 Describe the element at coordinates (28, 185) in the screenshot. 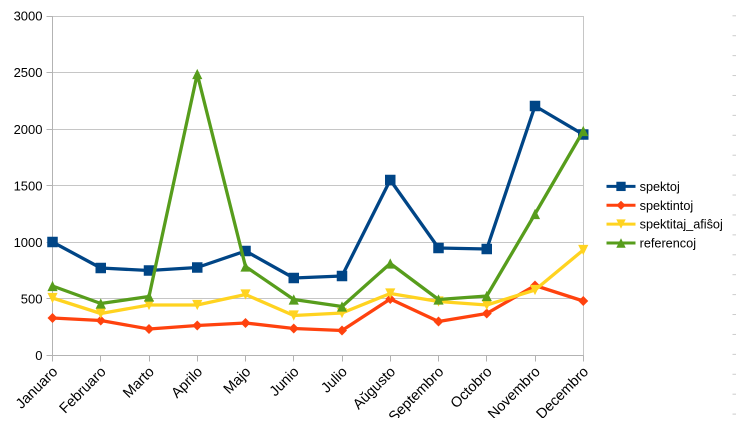

I see `svg-text: 1500` at that location.